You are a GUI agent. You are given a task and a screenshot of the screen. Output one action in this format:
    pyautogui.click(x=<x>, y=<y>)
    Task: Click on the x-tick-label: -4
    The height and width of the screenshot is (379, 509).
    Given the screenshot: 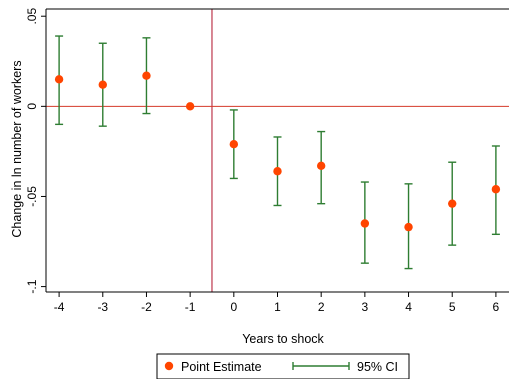 What is the action you would take?
    pyautogui.click(x=59, y=307)
    